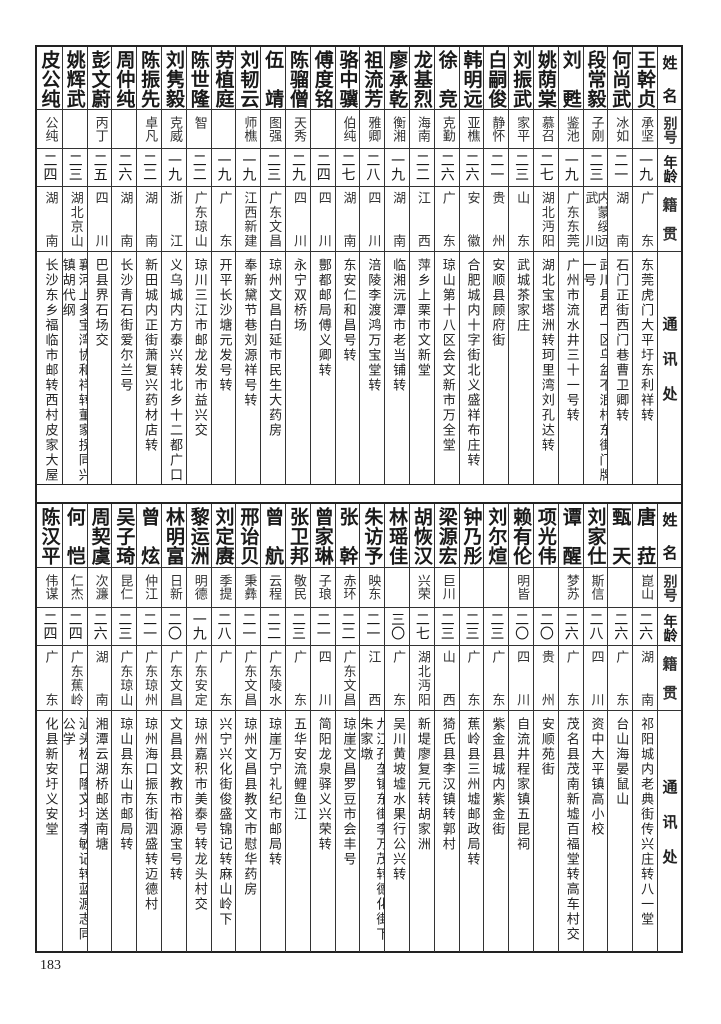 This screenshot has height=1024, width=721. Describe the element at coordinates (472, 363) in the screenshot. I see `addr-text: 合肥城内十字街北义盛祥布庄转` at that location.